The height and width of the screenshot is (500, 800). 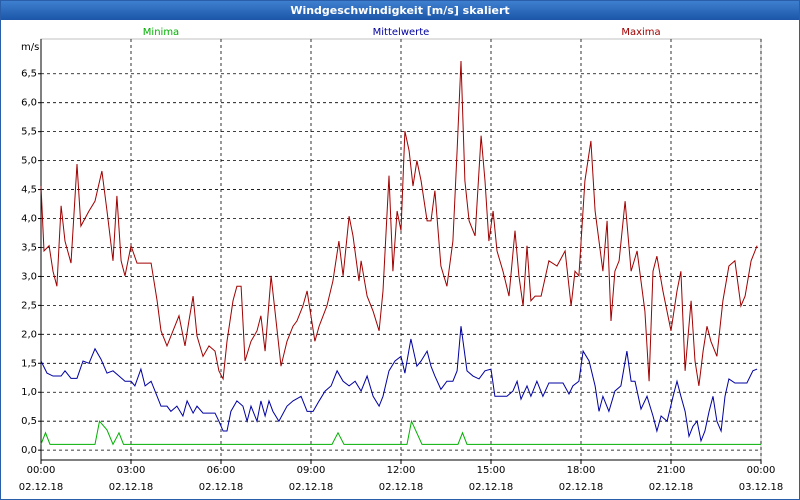 I want to click on y-tick-label: 5,5, so click(x=29, y=132).